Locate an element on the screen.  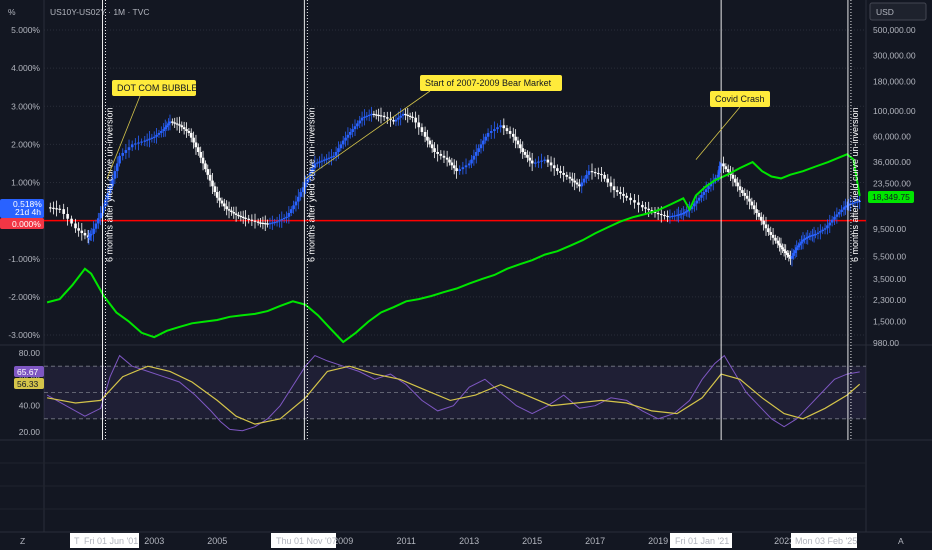
marker-label: 6 months after yield curve un-inversion is located at coordinates (855, 184).